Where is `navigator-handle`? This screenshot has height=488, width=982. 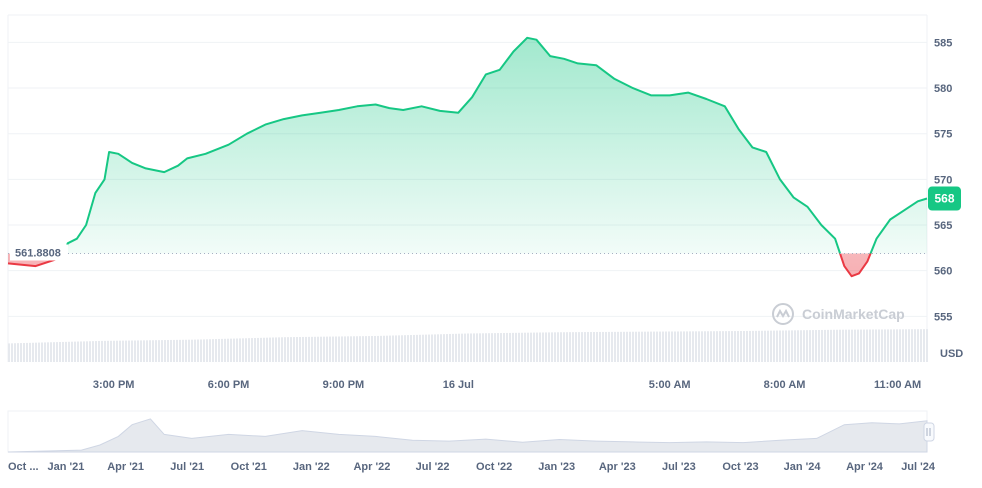
navigator-handle is located at coordinates (929, 432).